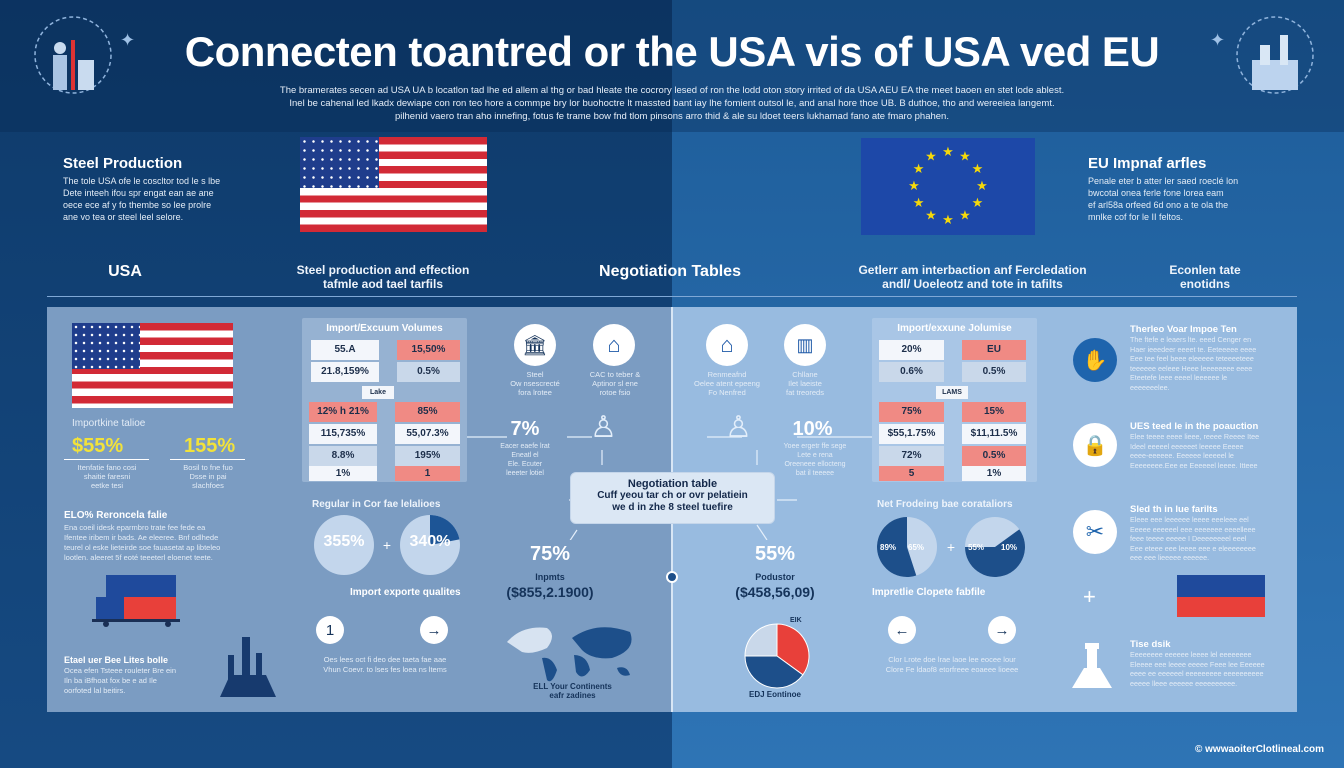 Image resolution: width=1344 pixels, height=768 pixels. What do you see at coordinates (378, 392) in the screenshot?
I see `table-label: Lake` at bounding box center [378, 392].